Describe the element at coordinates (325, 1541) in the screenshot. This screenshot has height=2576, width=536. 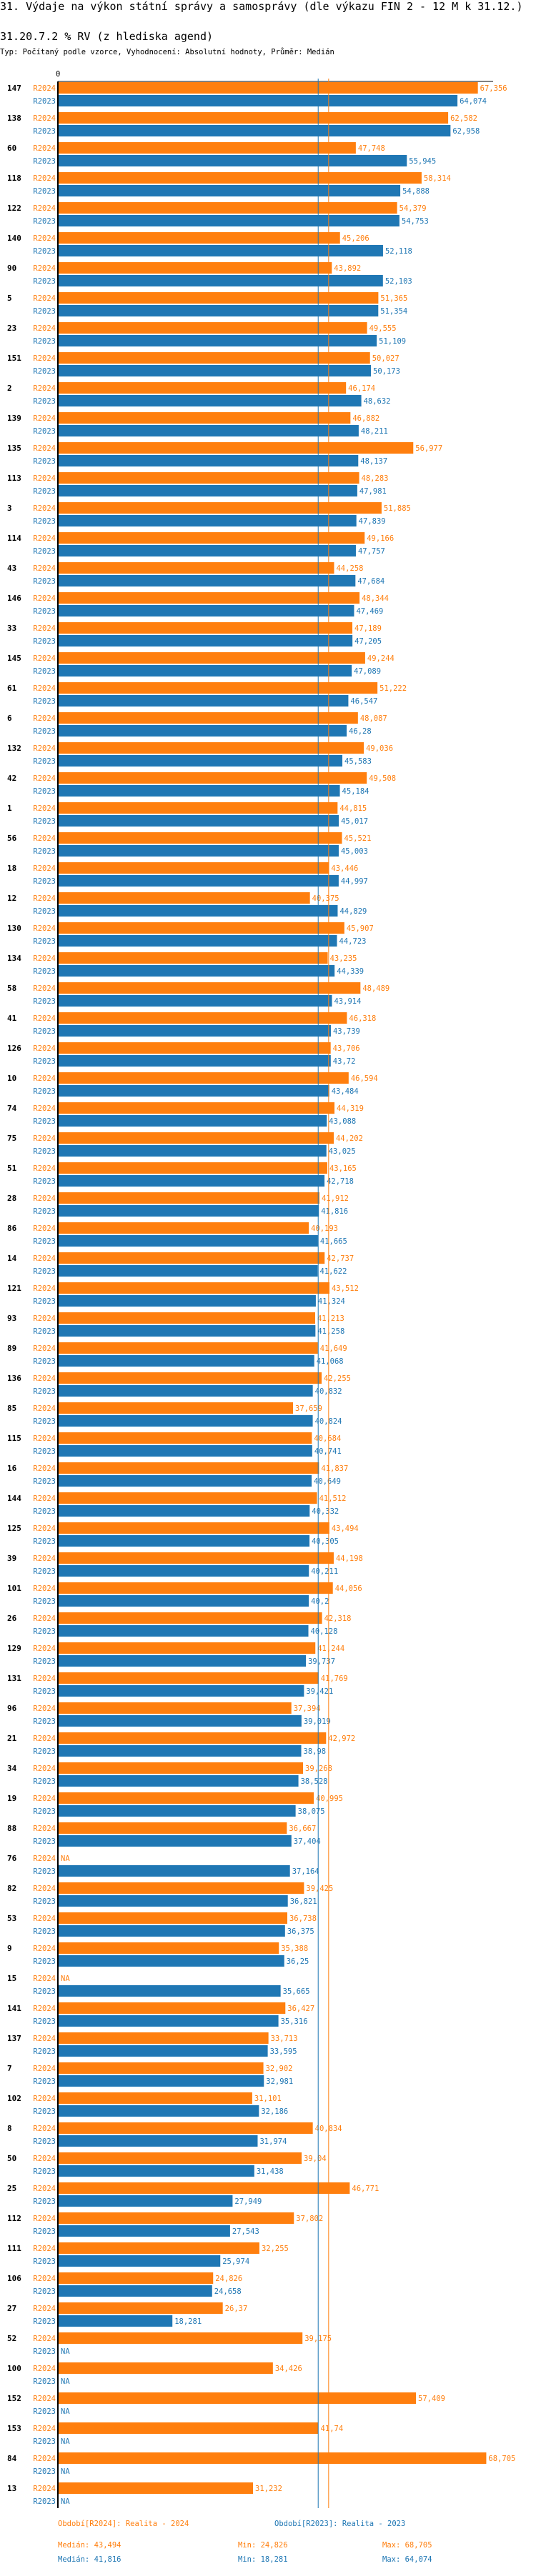
I see `data-label: 40,305` at that location.